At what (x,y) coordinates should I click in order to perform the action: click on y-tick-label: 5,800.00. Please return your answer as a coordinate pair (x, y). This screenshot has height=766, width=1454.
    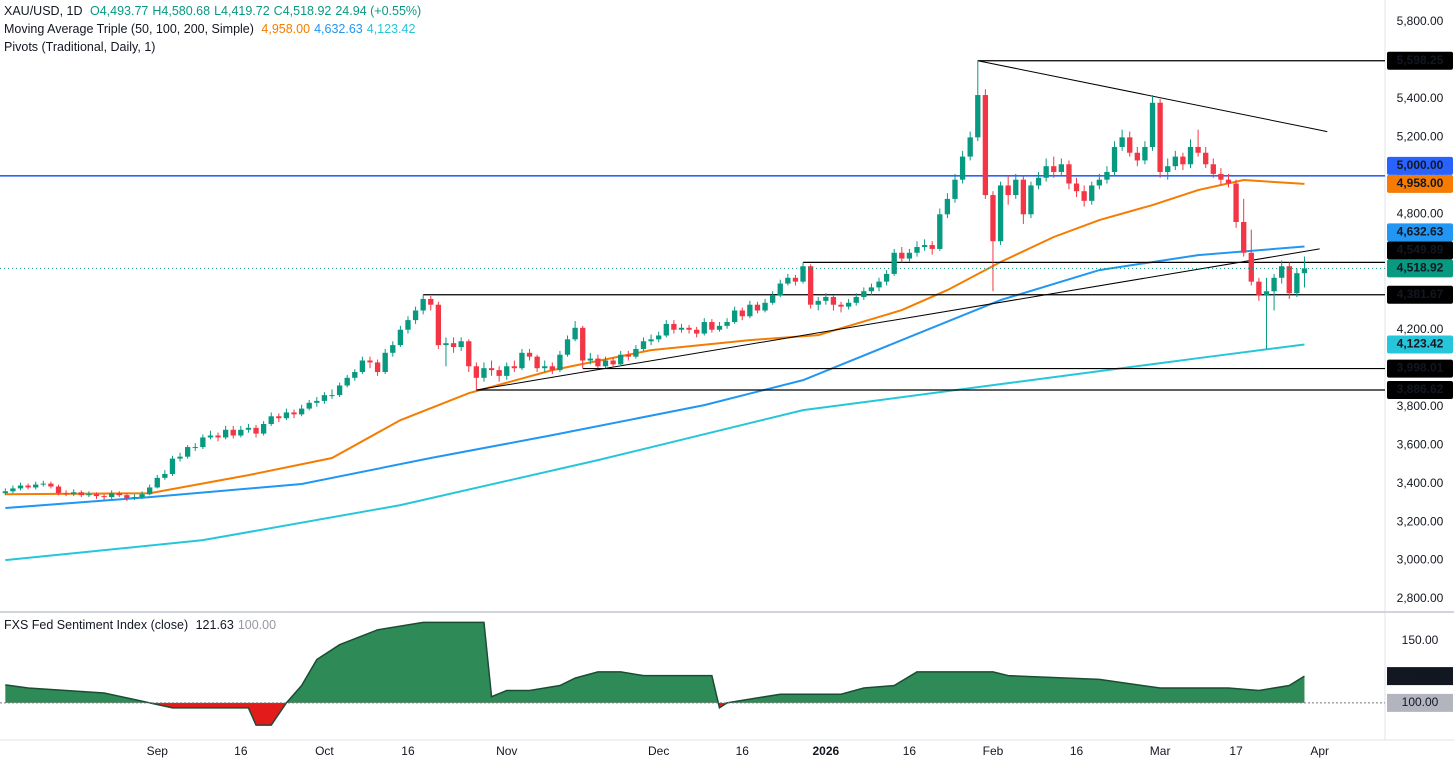
    Looking at the image, I should click on (1420, 21).